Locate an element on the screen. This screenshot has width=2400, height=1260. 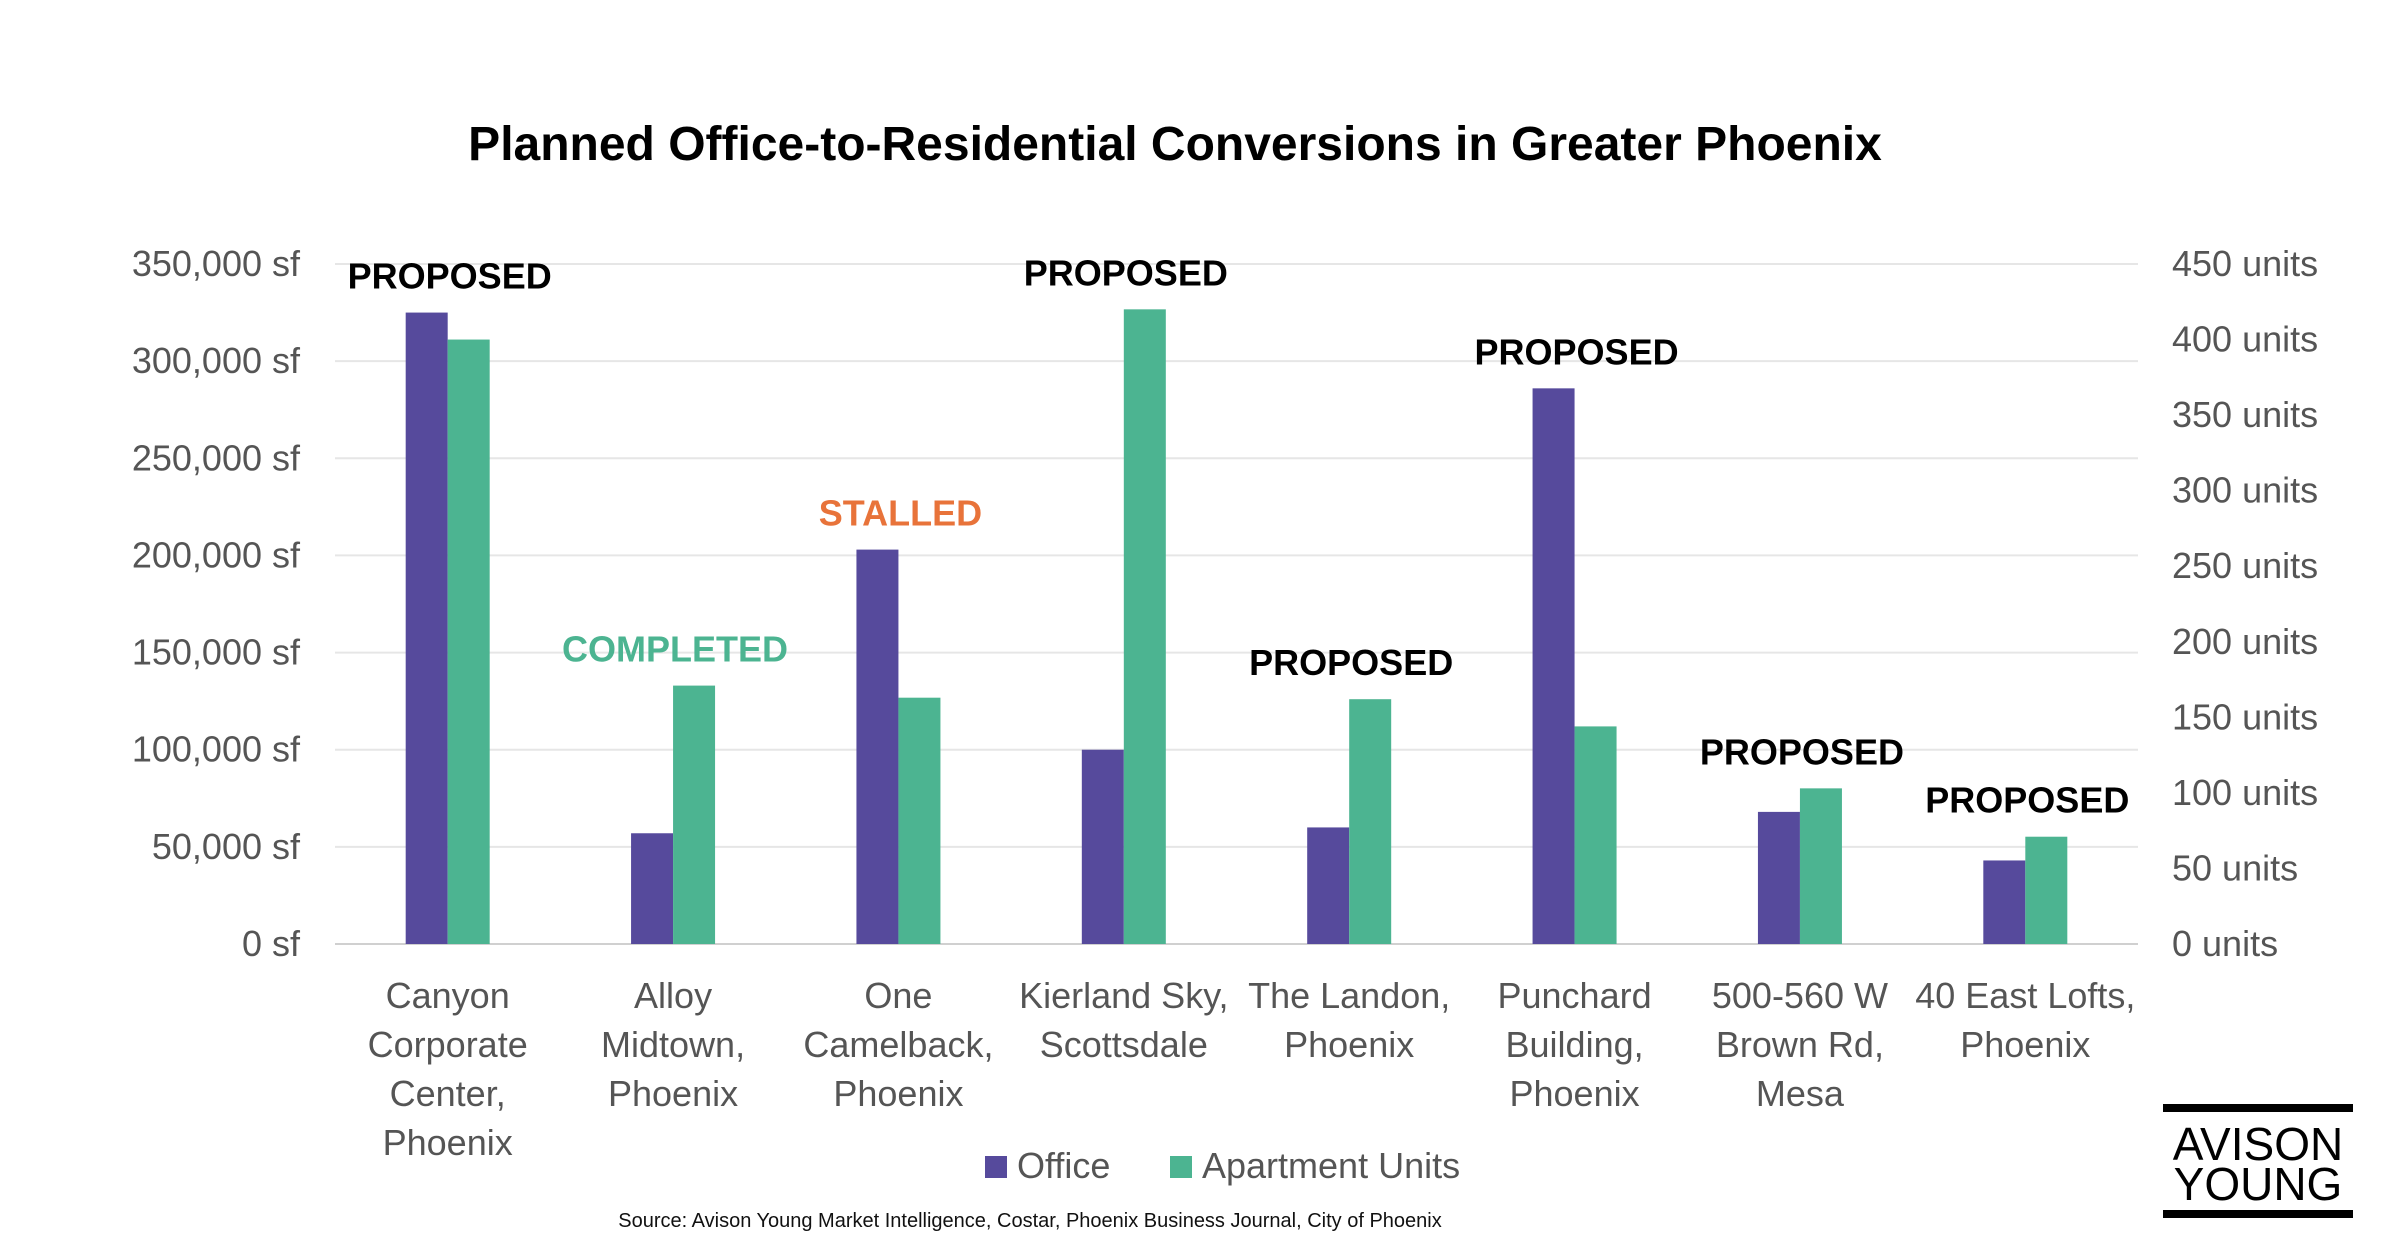
right-axis-tick-label: 150 units is located at coordinates (2245, 716).